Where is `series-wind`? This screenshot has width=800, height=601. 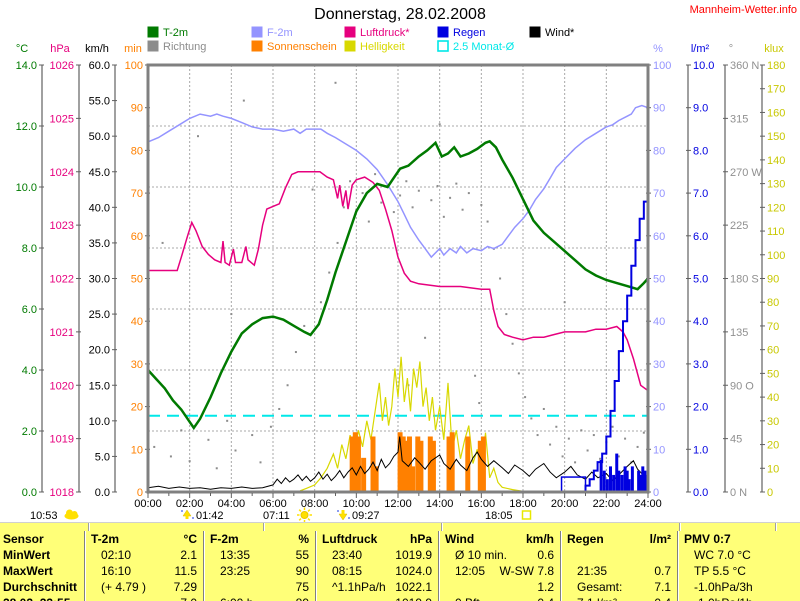
series-wind is located at coordinates (398, 463).